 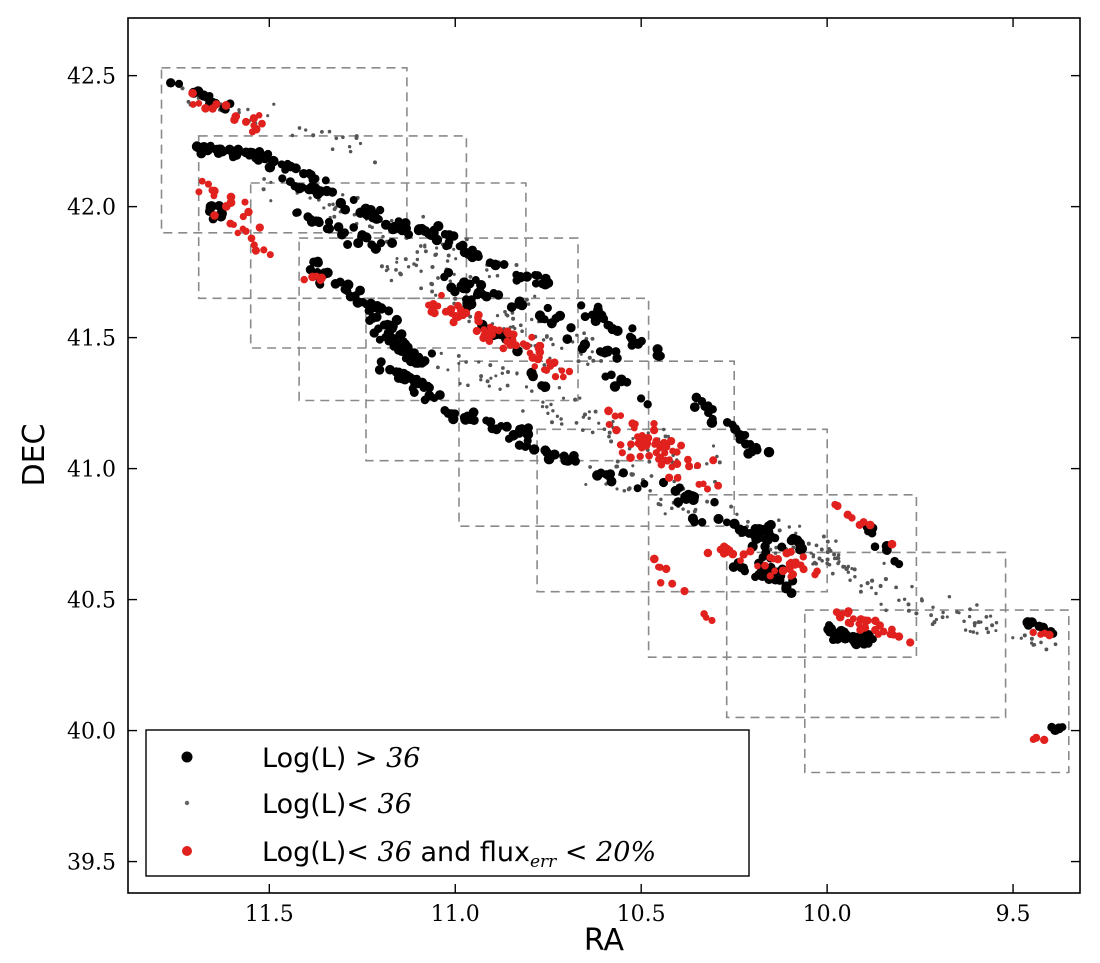 What do you see at coordinates (459, 854) in the screenshot?
I see `legend-label: Log(L)< 36 and fluxerr < 20%` at bounding box center [459, 854].